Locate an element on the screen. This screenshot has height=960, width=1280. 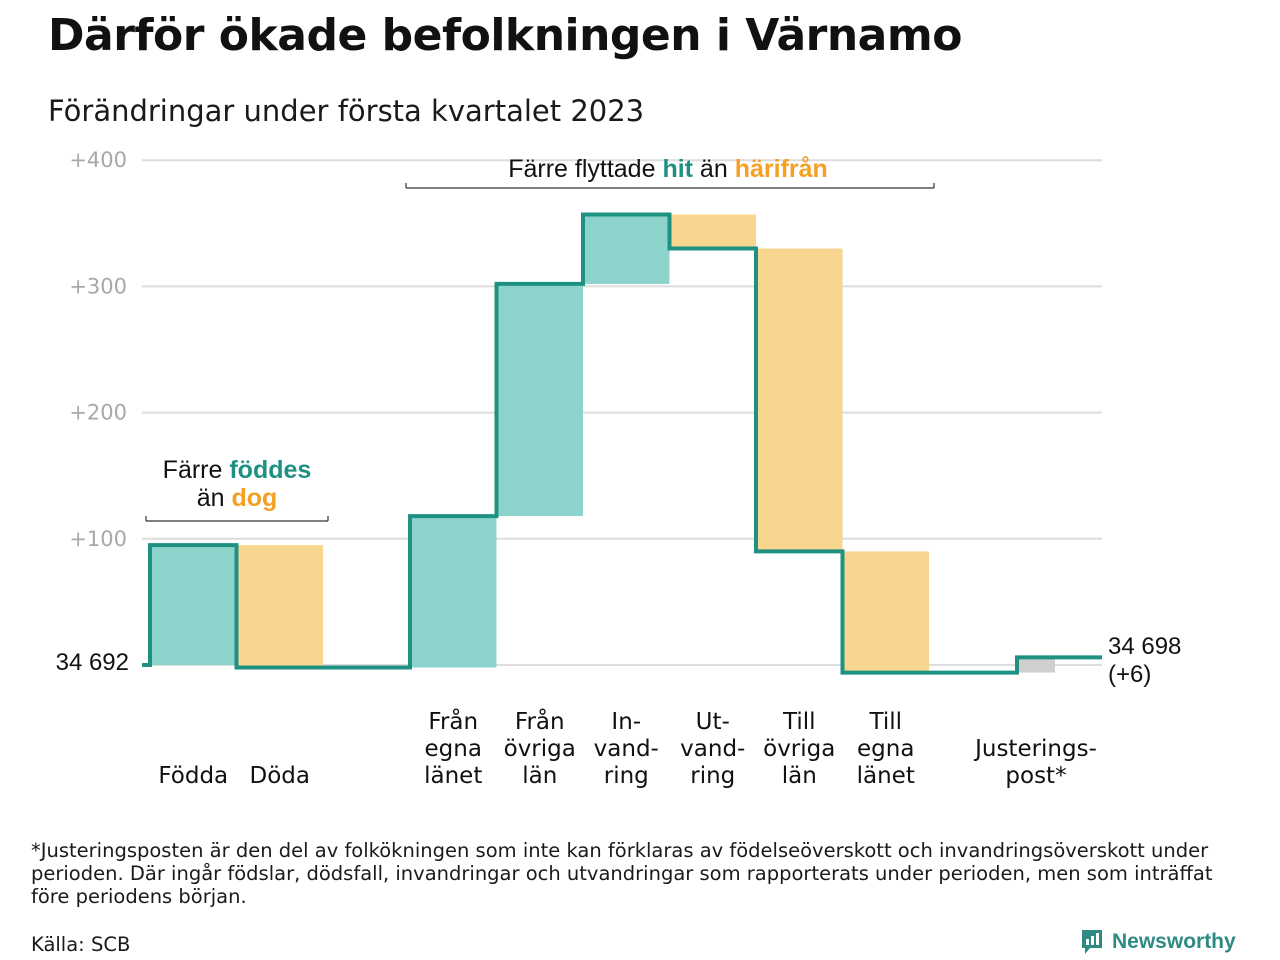
source-note: Källa: SCB is located at coordinates (81, 944).